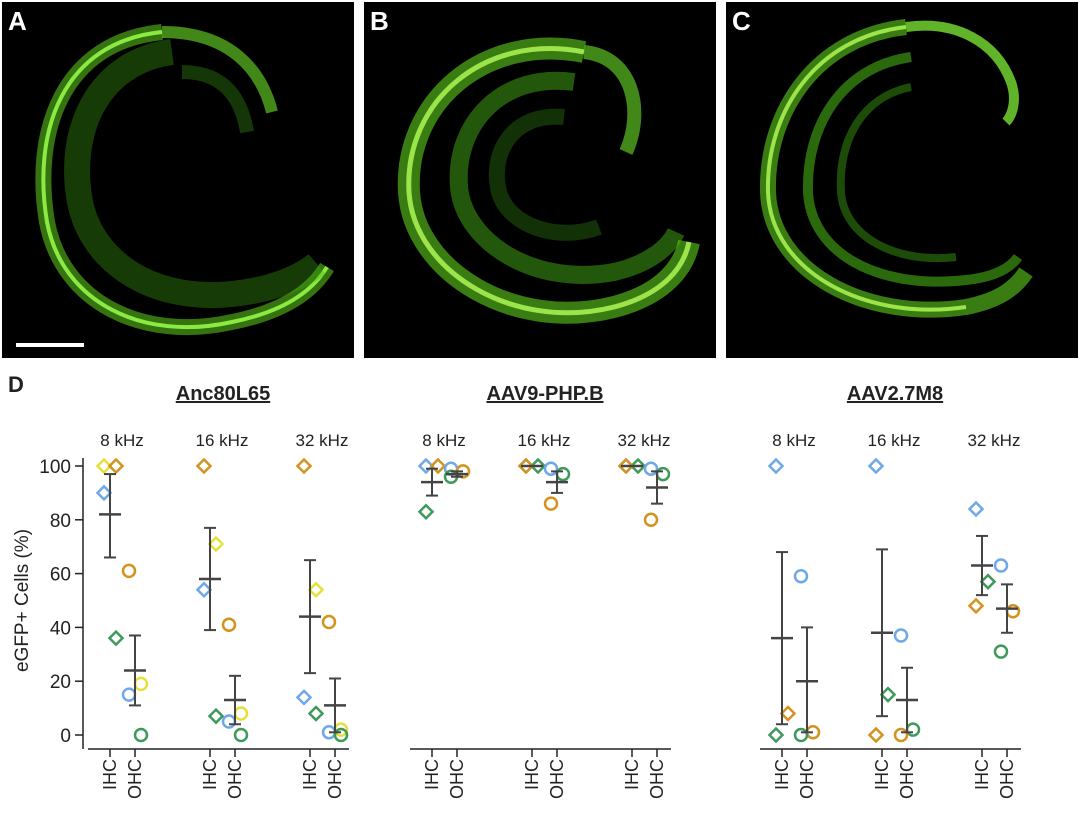 Image resolution: width=1080 pixels, height=816 pixels. I want to click on panel-letter-c: C, so click(741, 21).